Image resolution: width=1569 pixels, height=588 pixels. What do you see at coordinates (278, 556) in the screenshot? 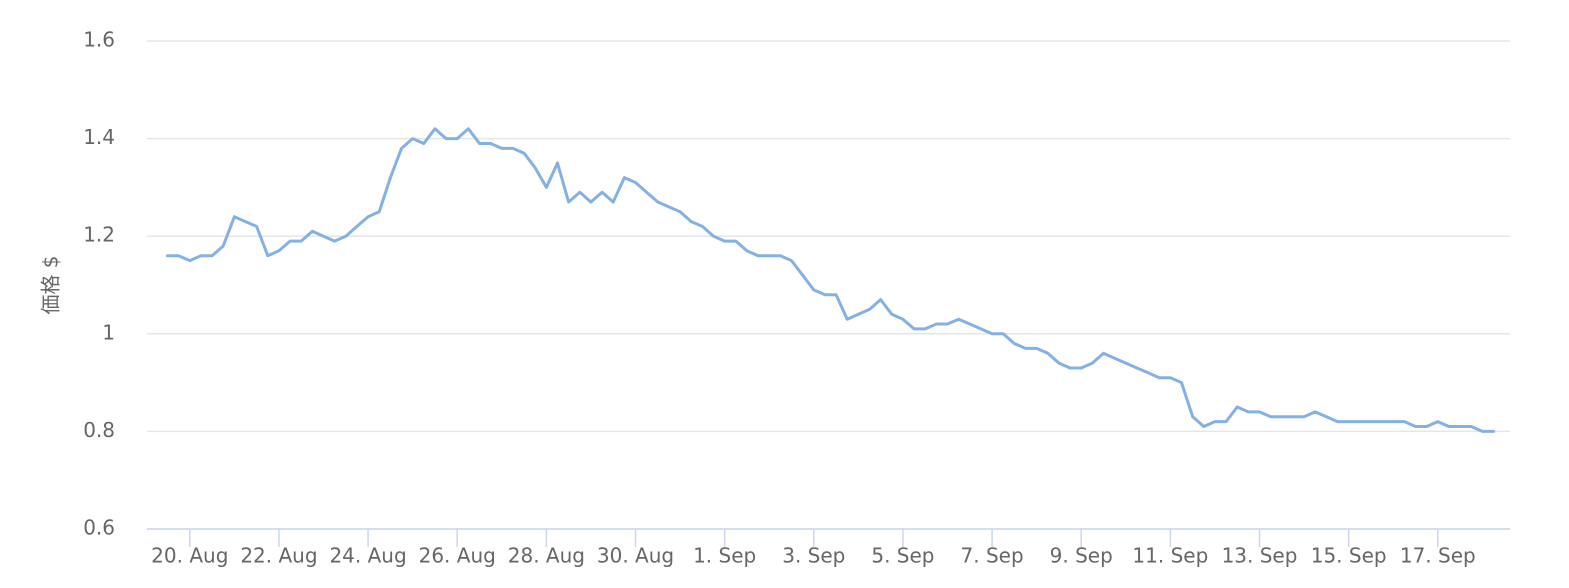
I see `x-tick-label: 22. Aug` at bounding box center [278, 556].